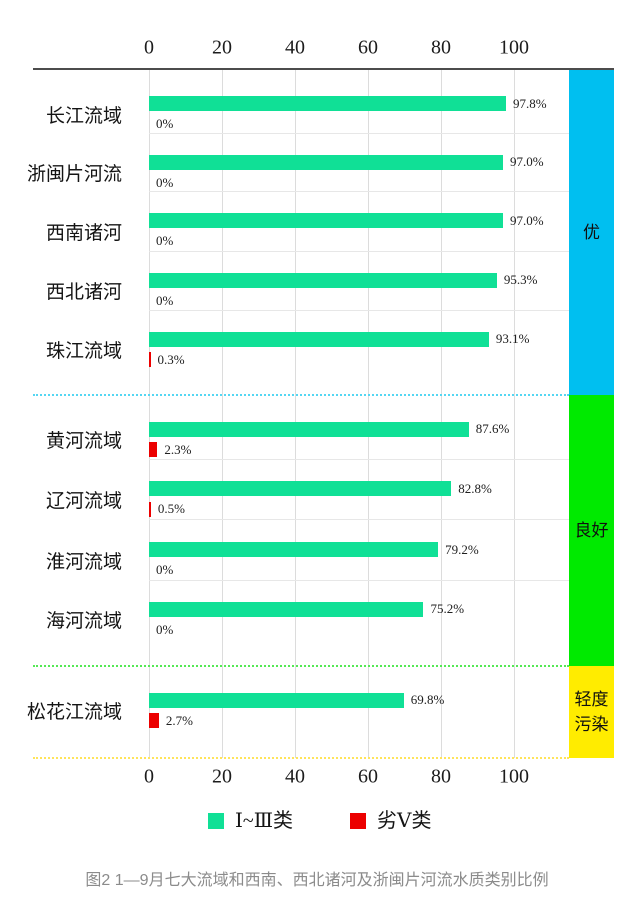 The height and width of the screenshot is (907, 634). Describe the element at coordinates (83, 621) in the screenshot. I see `category-label: 海河流域` at that location.